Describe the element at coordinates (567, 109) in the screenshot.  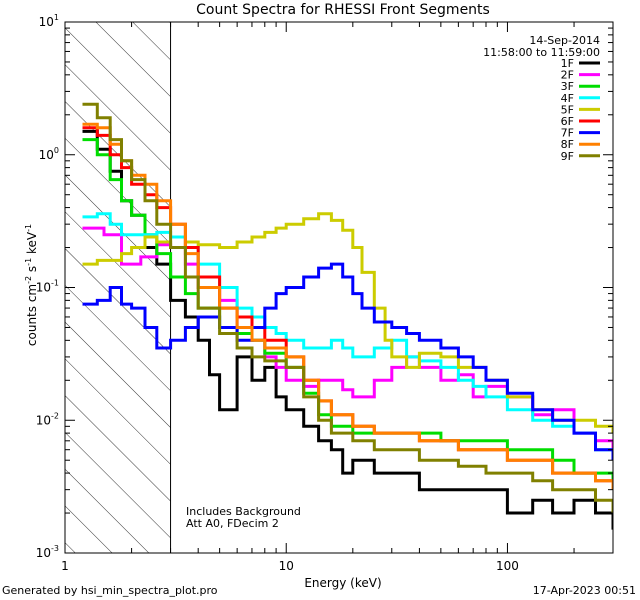
I see `legend-label-5f: 5F` at that location.